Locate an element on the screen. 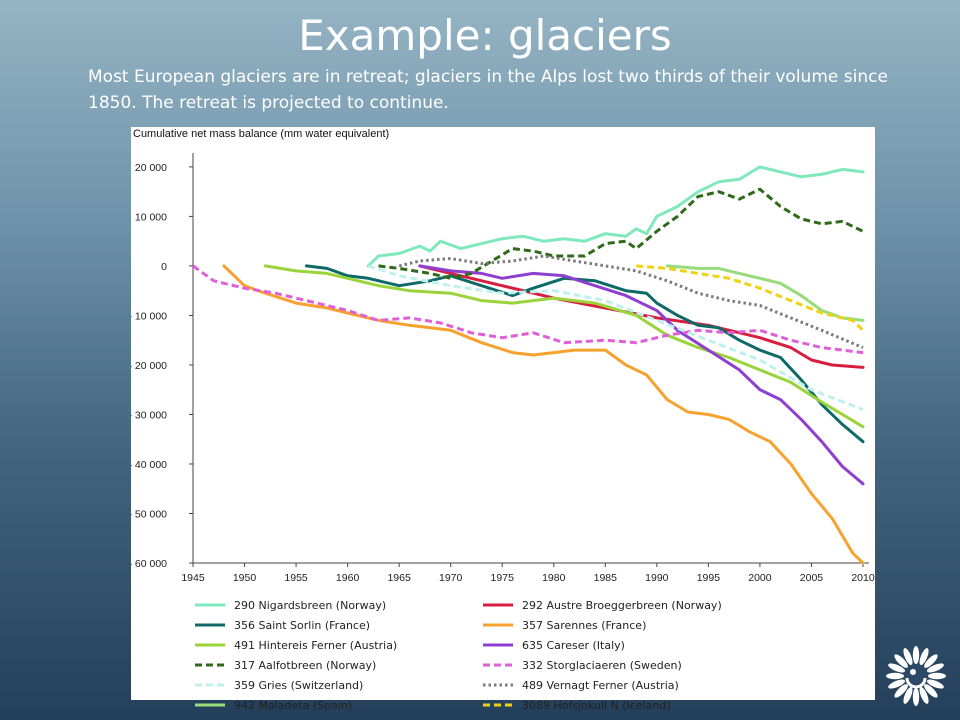 The width and height of the screenshot is (960, 720). legend-label: 290 Nigardsbreen (Norway) is located at coordinates (310, 605).